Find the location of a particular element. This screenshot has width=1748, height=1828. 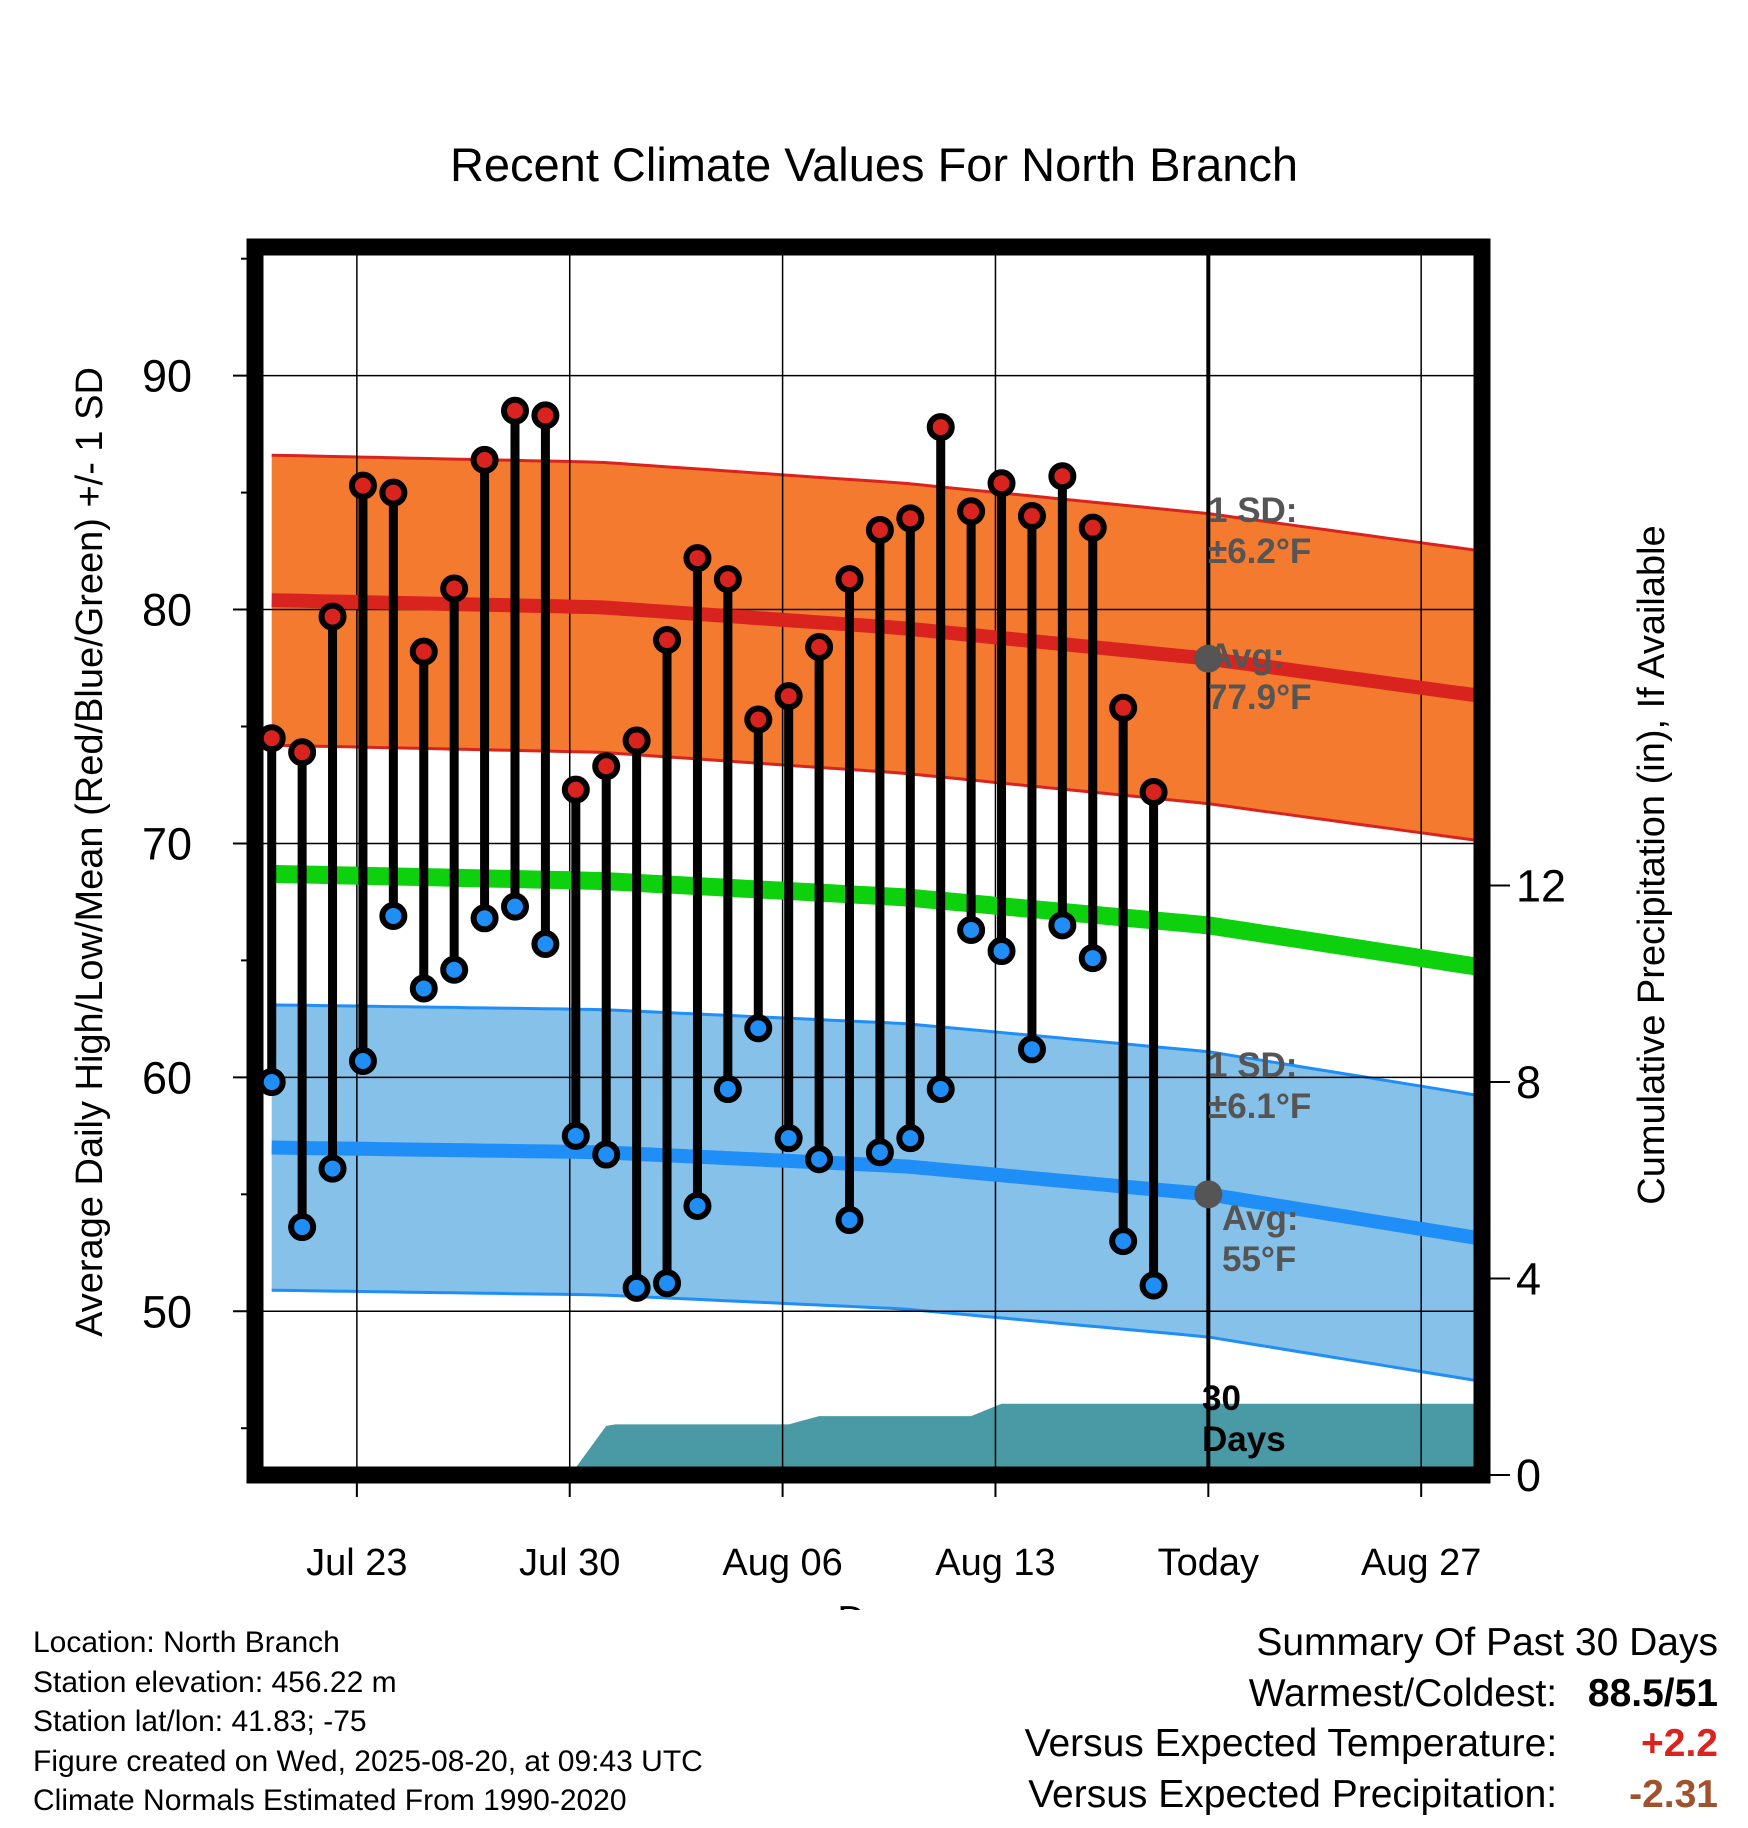

warmest-value: 88.5/51 is located at coordinates (1652, 1693).